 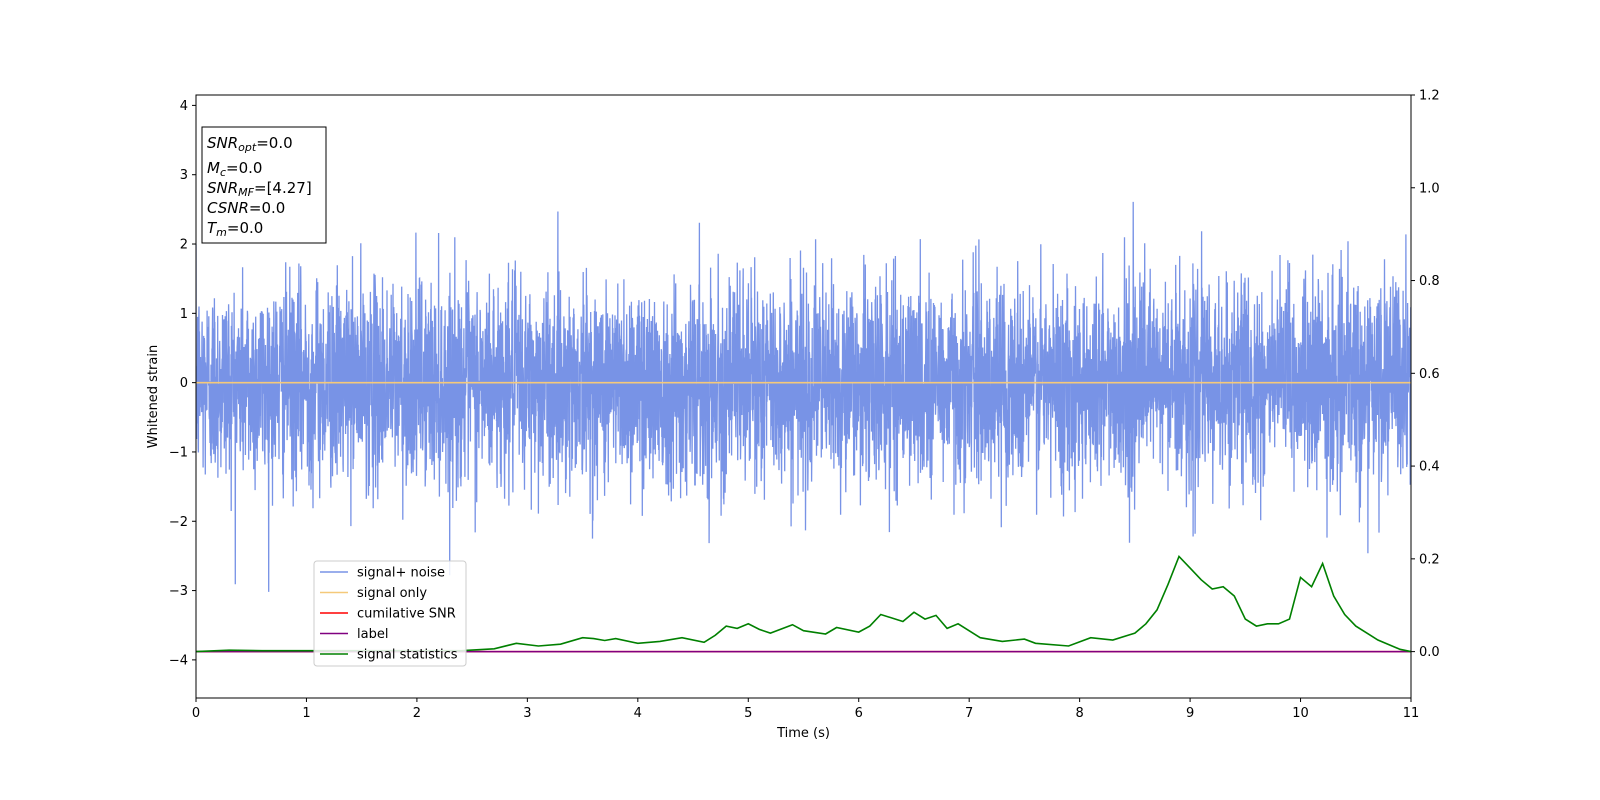 What do you see at coordinates (406, 614) in the screenshot?
I see `legend-entry: cumilative SNR` at bounding box center [406, 614].